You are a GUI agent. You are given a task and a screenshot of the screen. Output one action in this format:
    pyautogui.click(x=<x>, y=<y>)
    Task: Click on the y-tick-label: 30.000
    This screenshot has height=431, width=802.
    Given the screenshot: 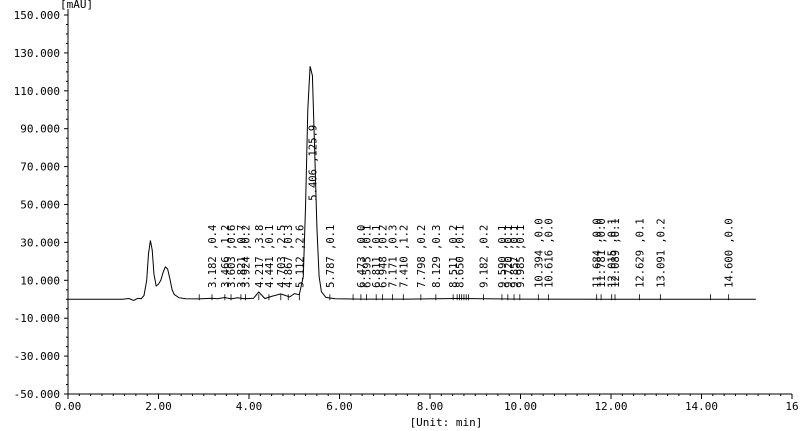 What is the action you would take?
    pyautogui.click(x=40, y=242)
    